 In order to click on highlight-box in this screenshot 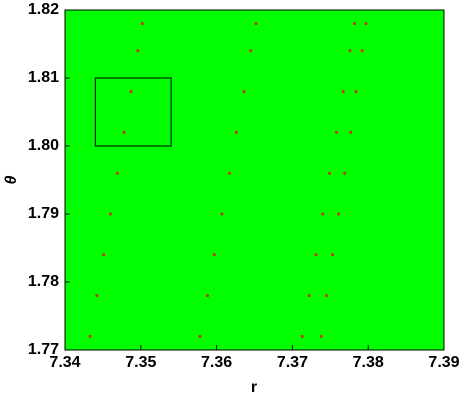, I will do `click(133, 112)`.